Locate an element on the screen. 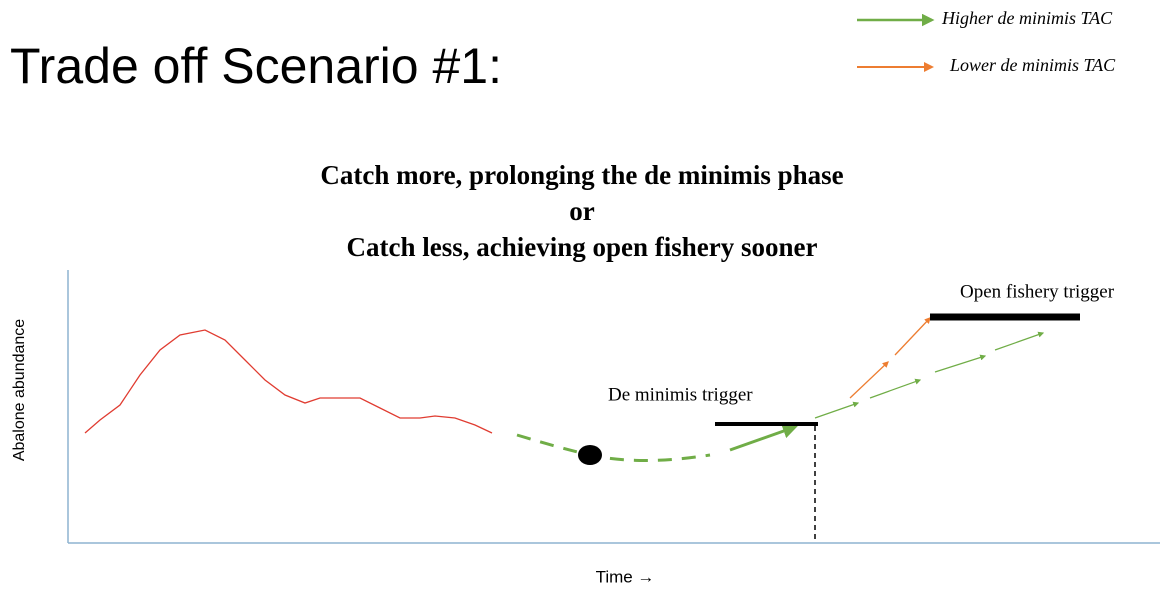 The width and height of the screenshot is (1172, 590). historic-curve is located at coordinates (288, 381).